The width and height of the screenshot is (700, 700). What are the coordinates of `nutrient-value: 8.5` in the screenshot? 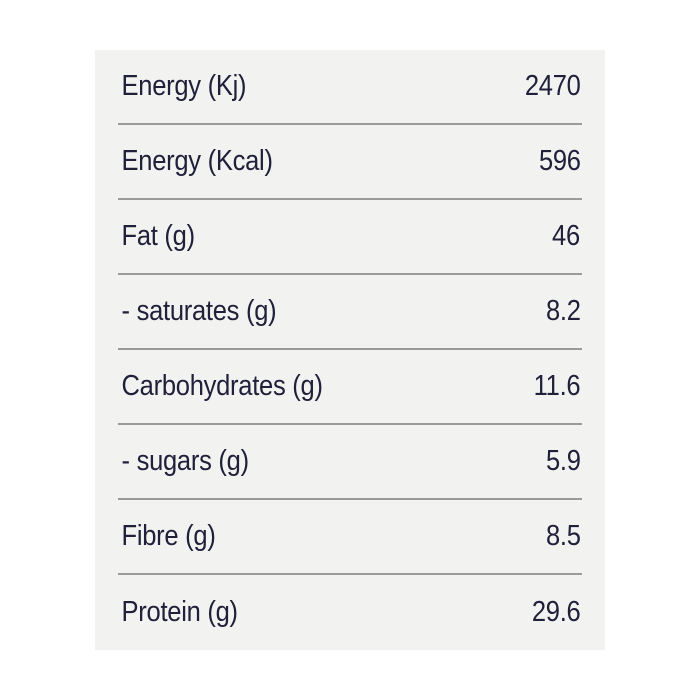 It's located at (563, 536).